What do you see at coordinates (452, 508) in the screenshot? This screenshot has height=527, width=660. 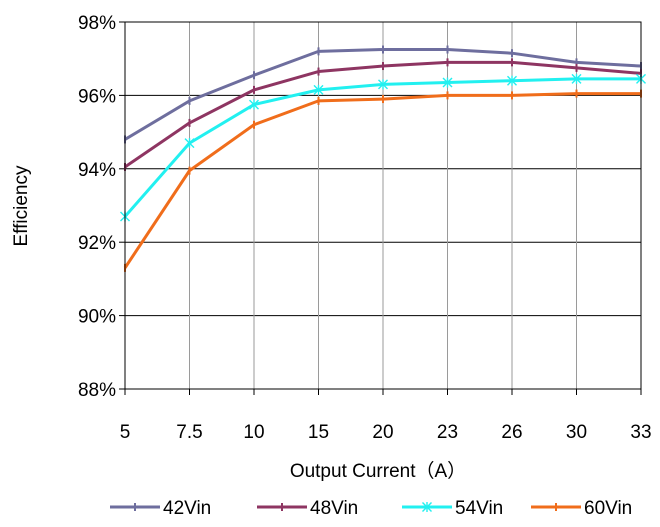 I see `legend-item-54Vin: 54Vin` at bounding box center [452, 508].